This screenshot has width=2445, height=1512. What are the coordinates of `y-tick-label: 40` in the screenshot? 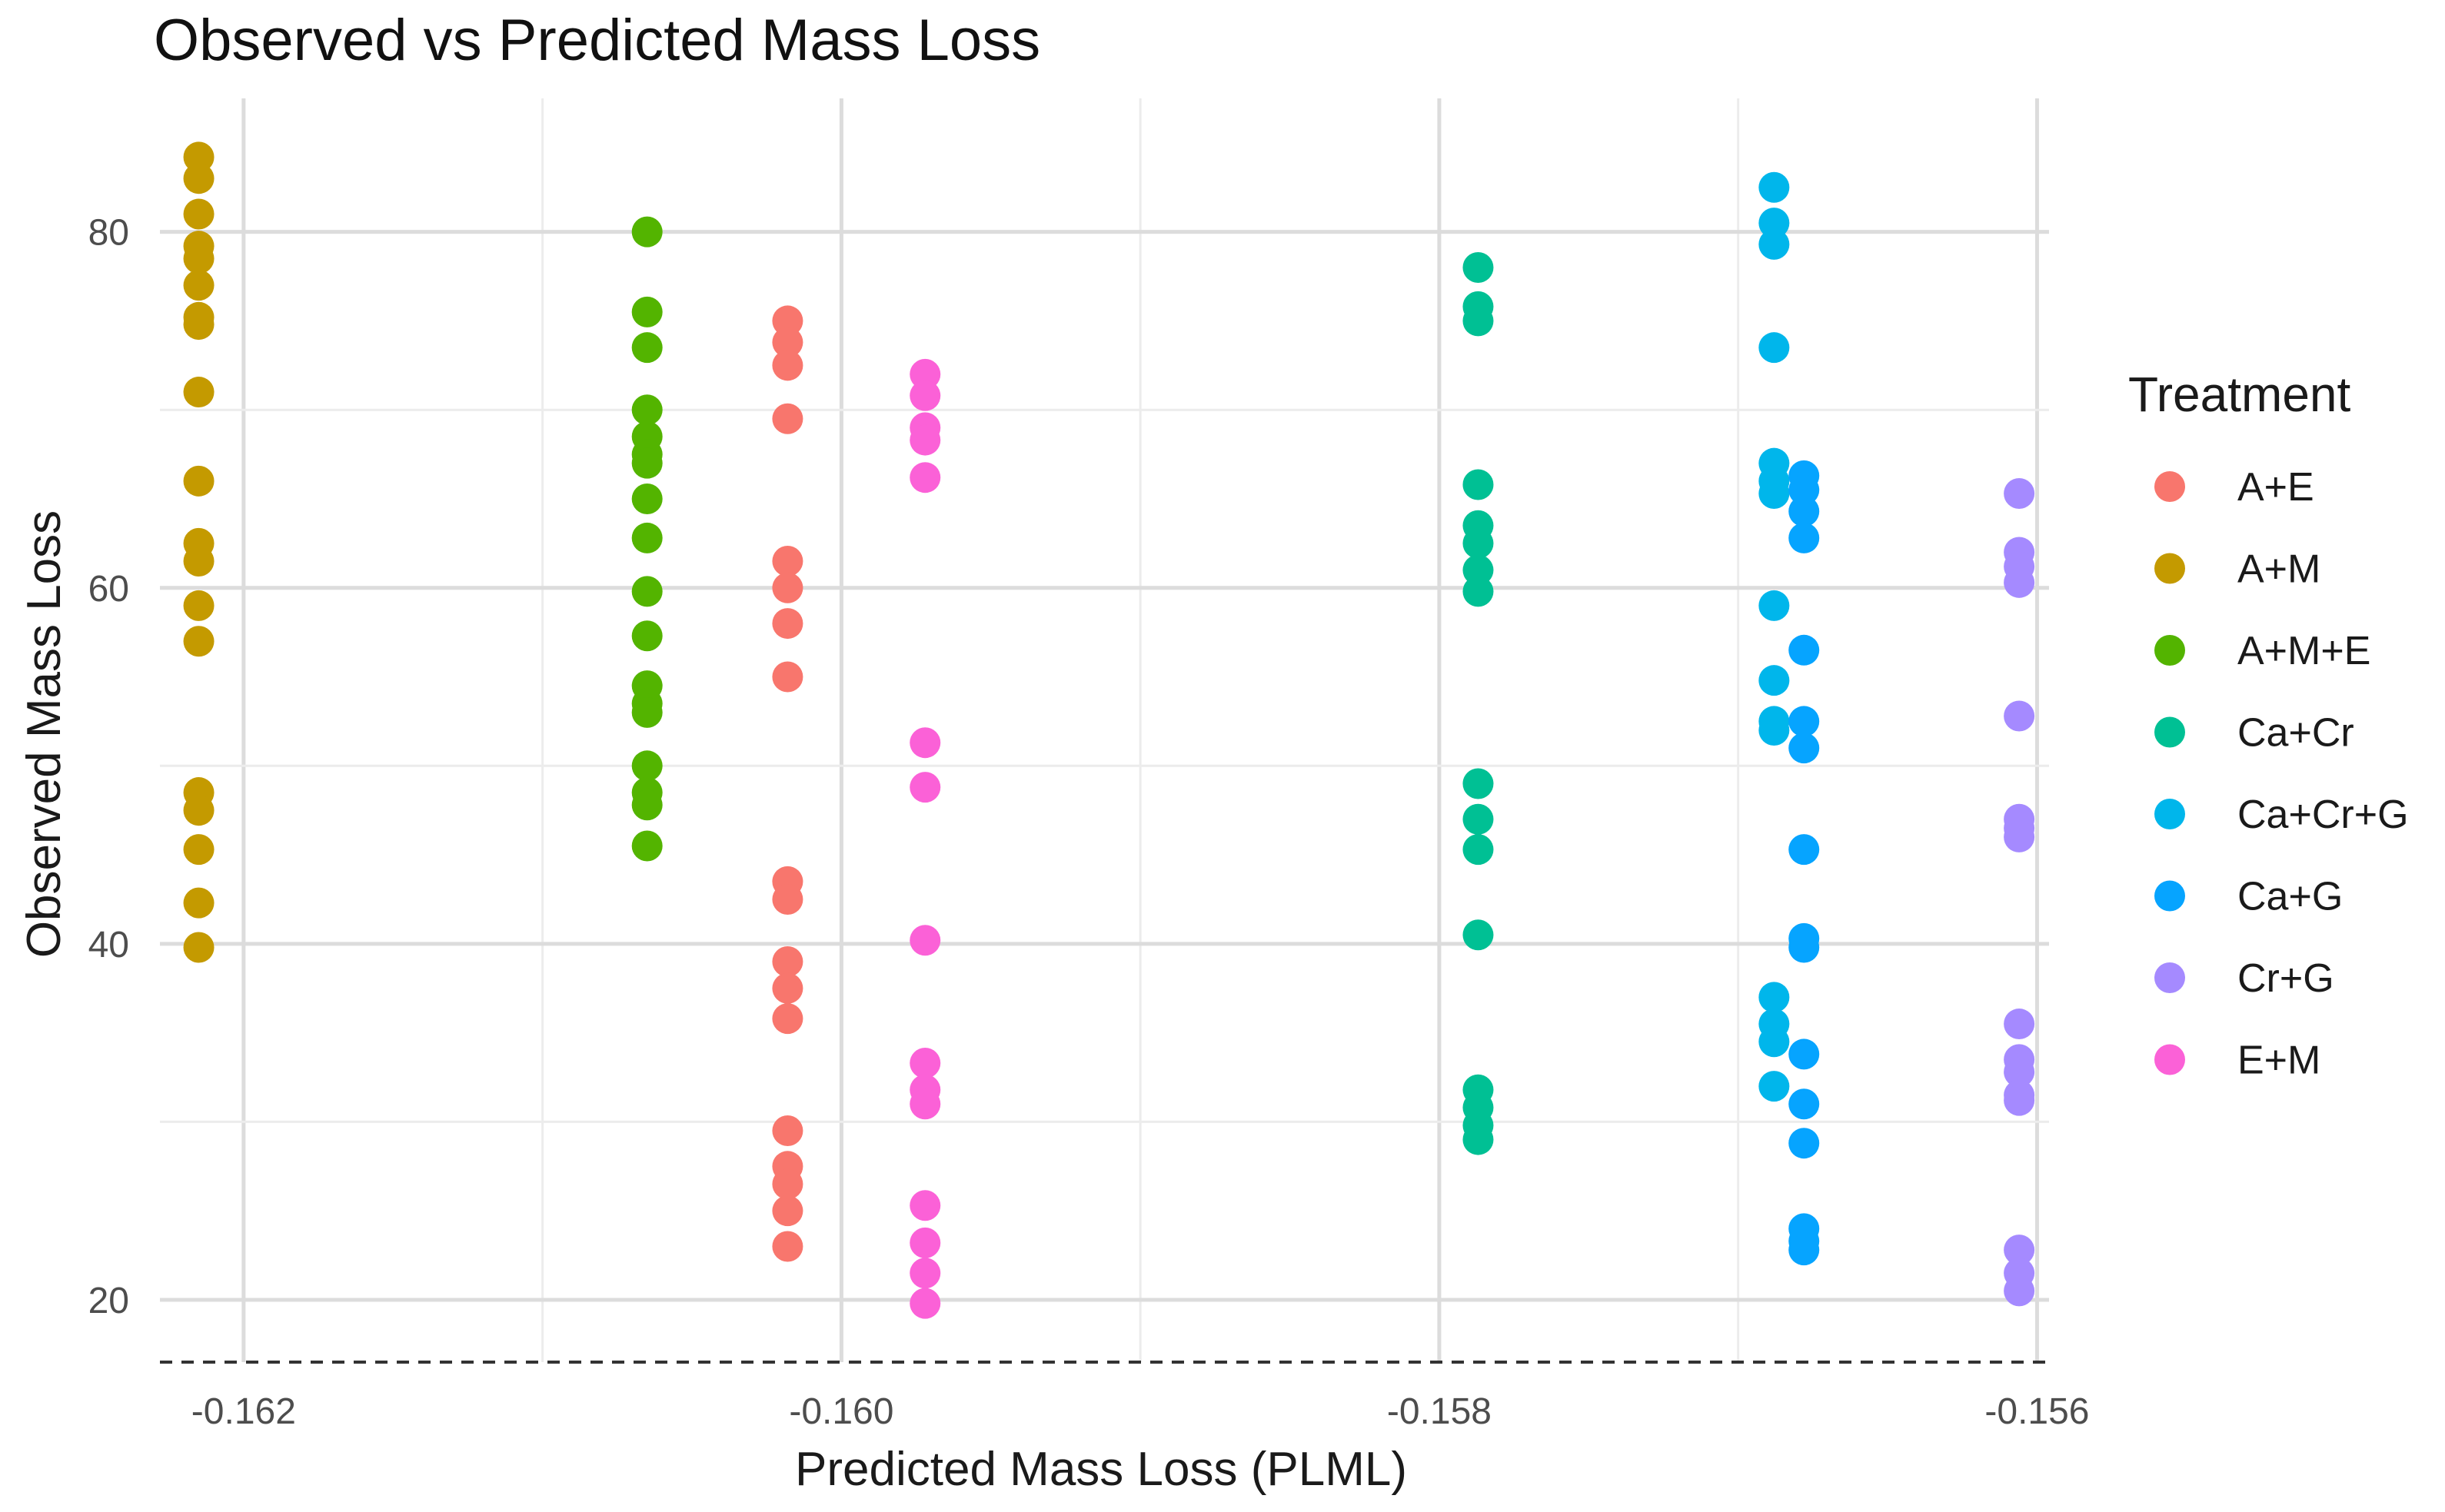 It's located at (109, 945).